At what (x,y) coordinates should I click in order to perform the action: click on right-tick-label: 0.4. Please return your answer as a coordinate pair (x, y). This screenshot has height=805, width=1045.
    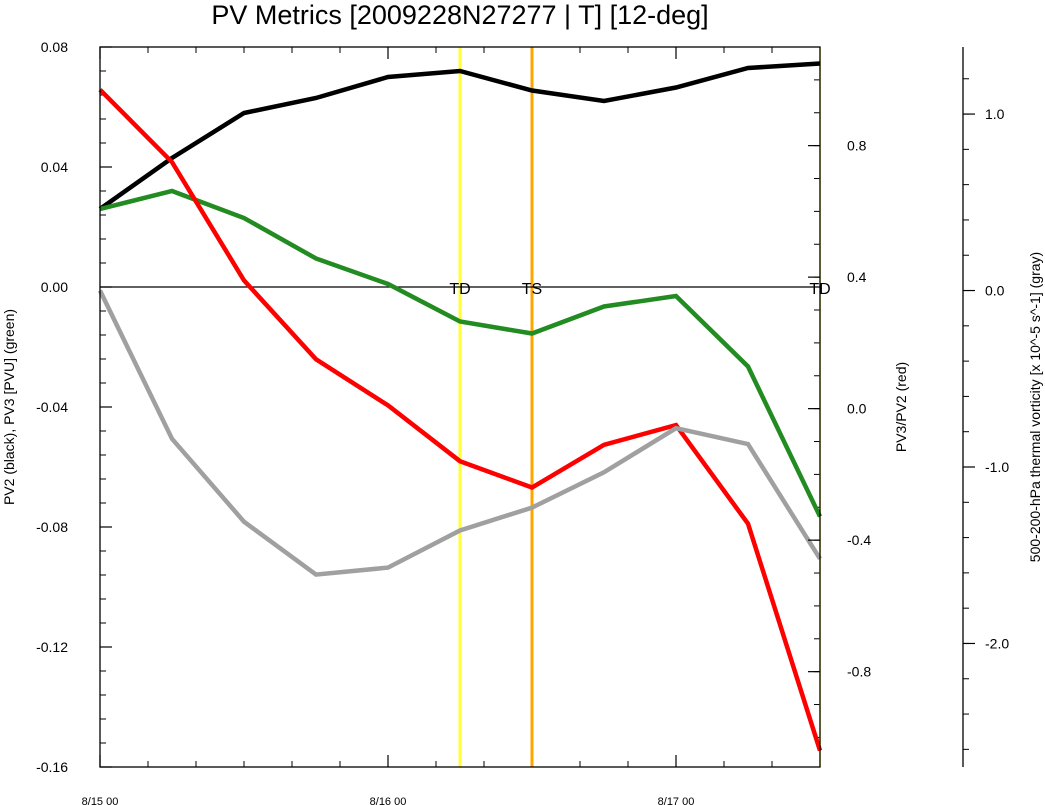
    Looking at the image, I should click on (857, 277).